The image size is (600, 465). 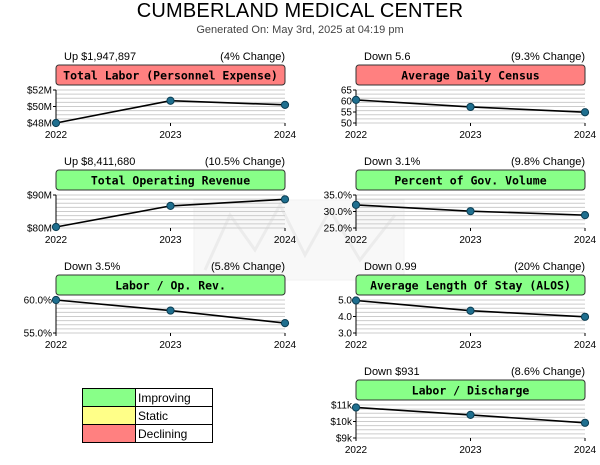 What do you see at coordinates (300, 30) in the screenshot?
I see `report-subtitle: Generated On: May 3rd, 2025 at 04:19 pm` at bounding box center [300, 30].